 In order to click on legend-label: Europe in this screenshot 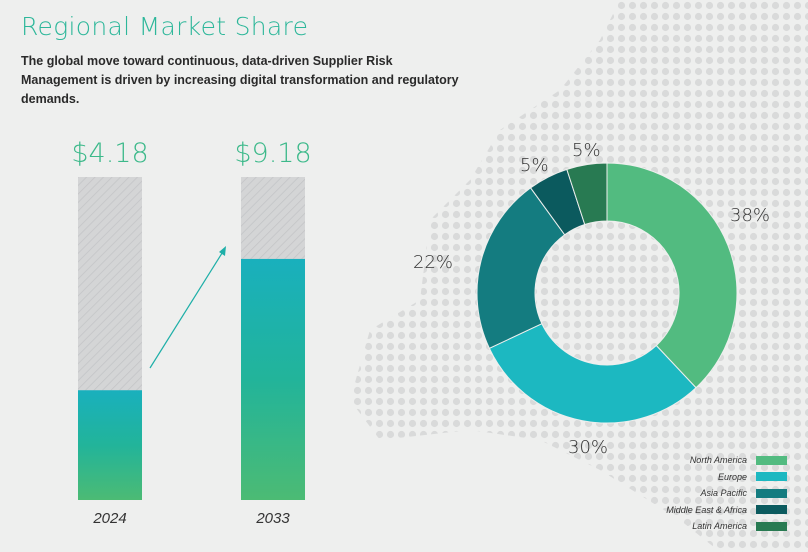, I will do `click(732, 476)`.